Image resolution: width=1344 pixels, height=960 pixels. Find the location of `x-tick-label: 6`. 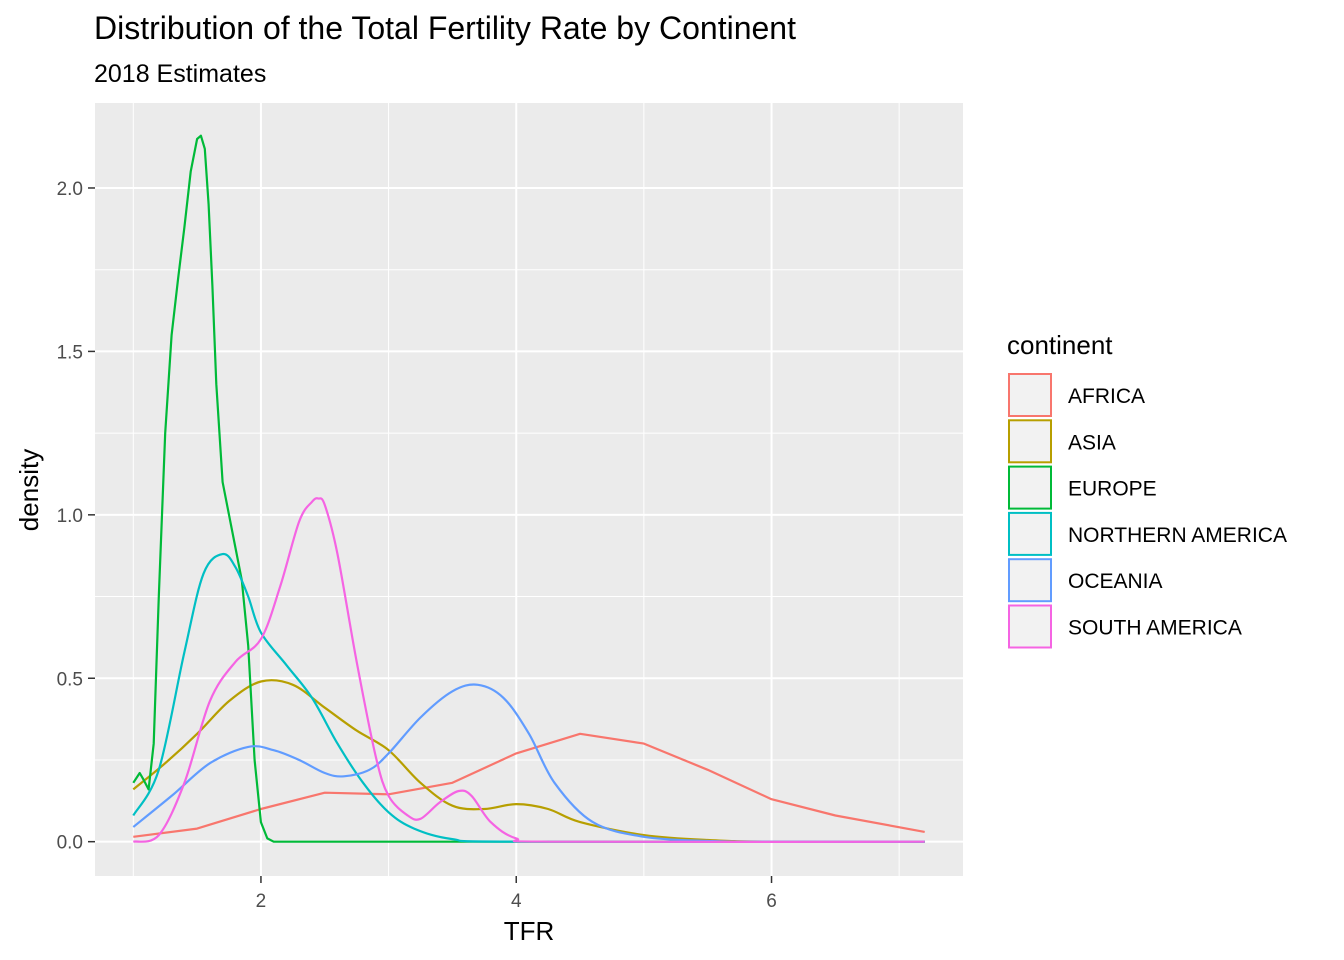

x-tick-label: 6 is located at coordinates (771, 901).